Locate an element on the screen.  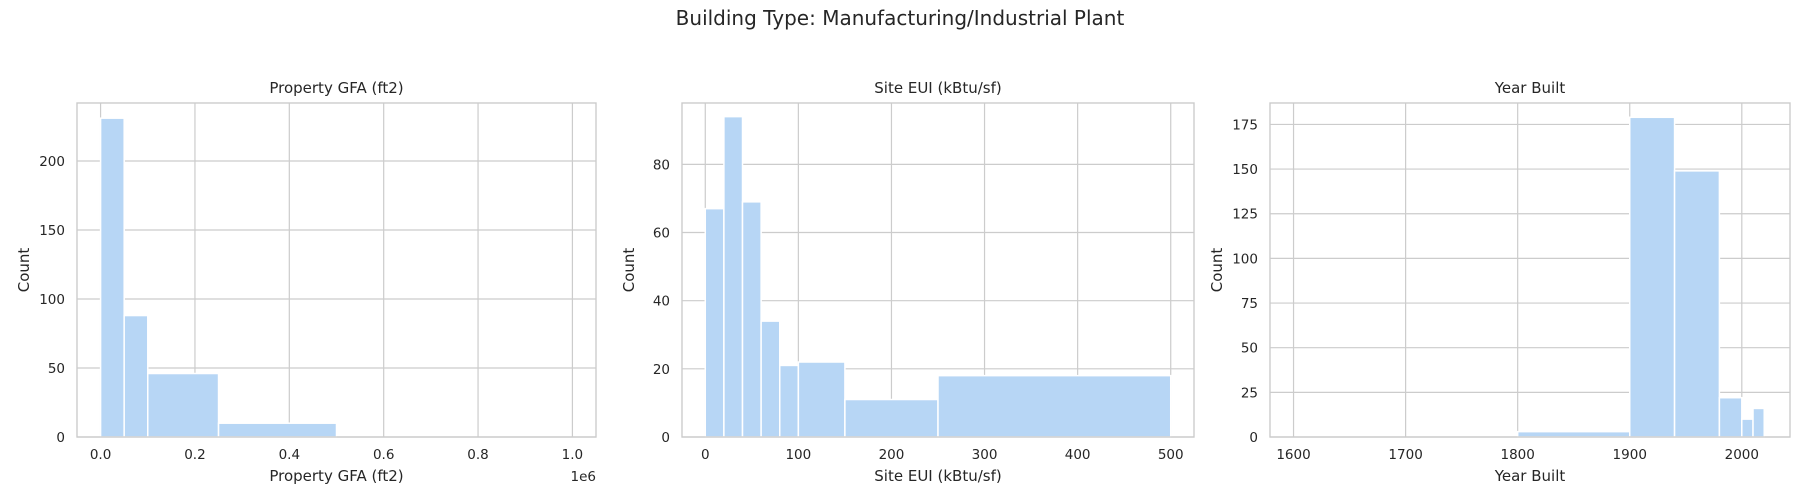
chart1-ytick-label-0: 0 is located at coordinates (60, 438).